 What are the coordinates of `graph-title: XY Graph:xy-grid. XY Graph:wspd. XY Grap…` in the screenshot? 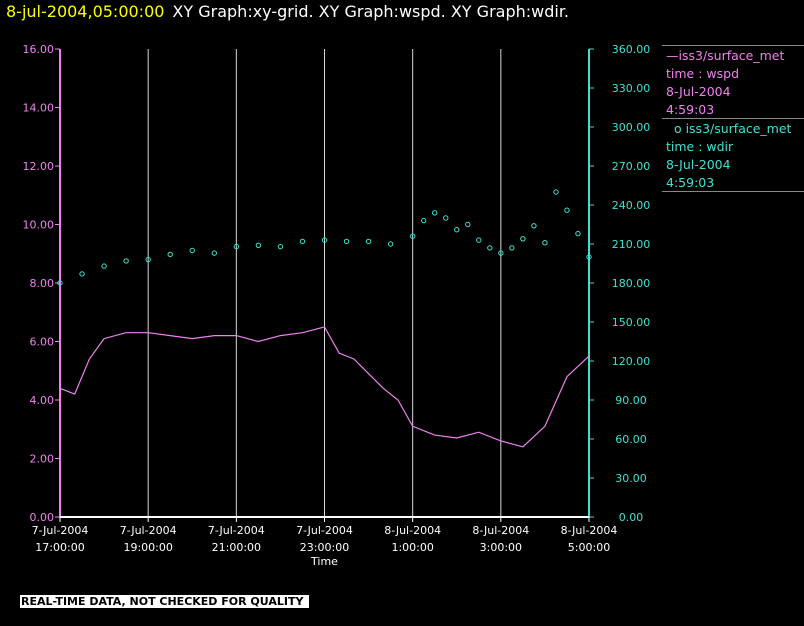 It's located at (371, 11).